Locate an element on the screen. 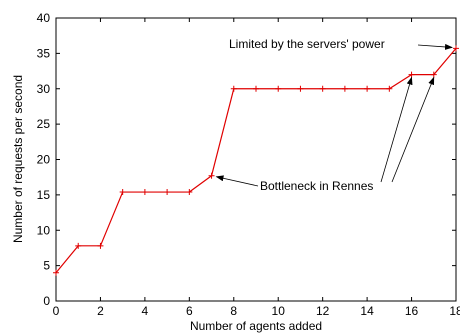  x-tick-label: 12 is located at coordinates (323, 311).